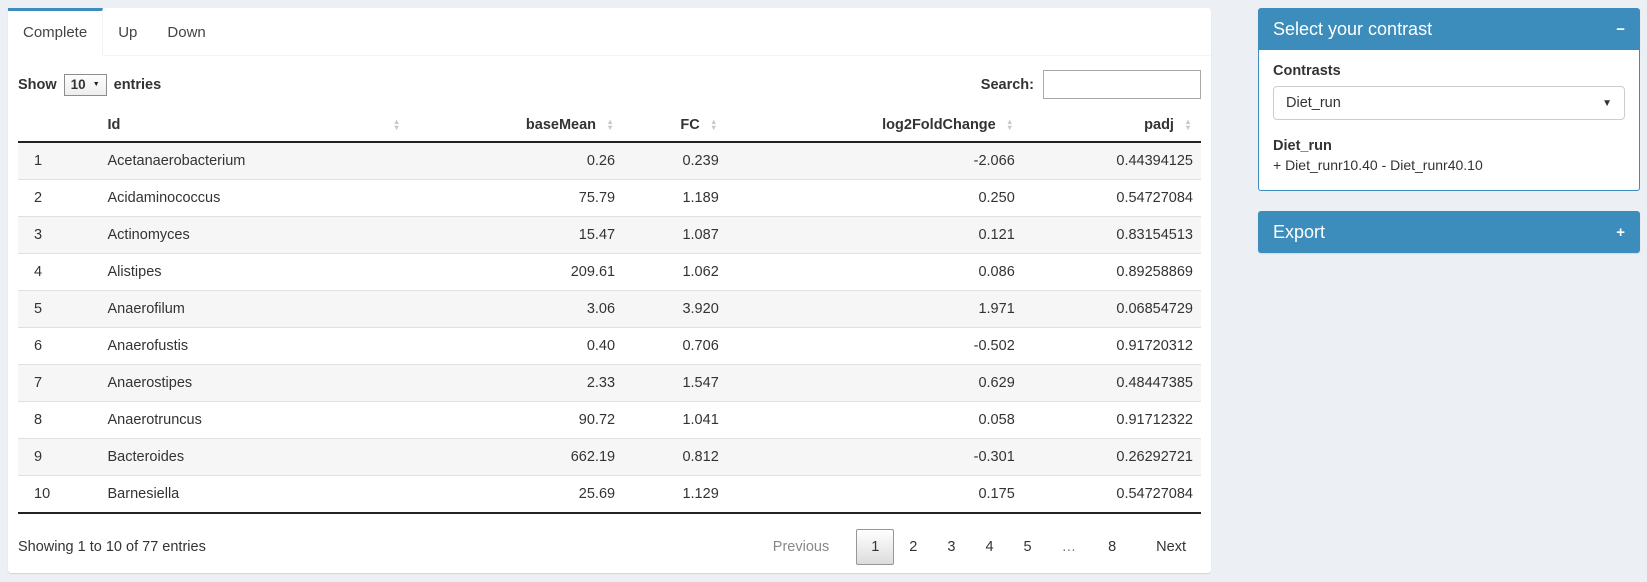 This screenshot has width=1647, height=582. I want to click on table-row: 8 Anaerotruncus 90.72 1.041 0.058 0.91712322, so click(609, 420).